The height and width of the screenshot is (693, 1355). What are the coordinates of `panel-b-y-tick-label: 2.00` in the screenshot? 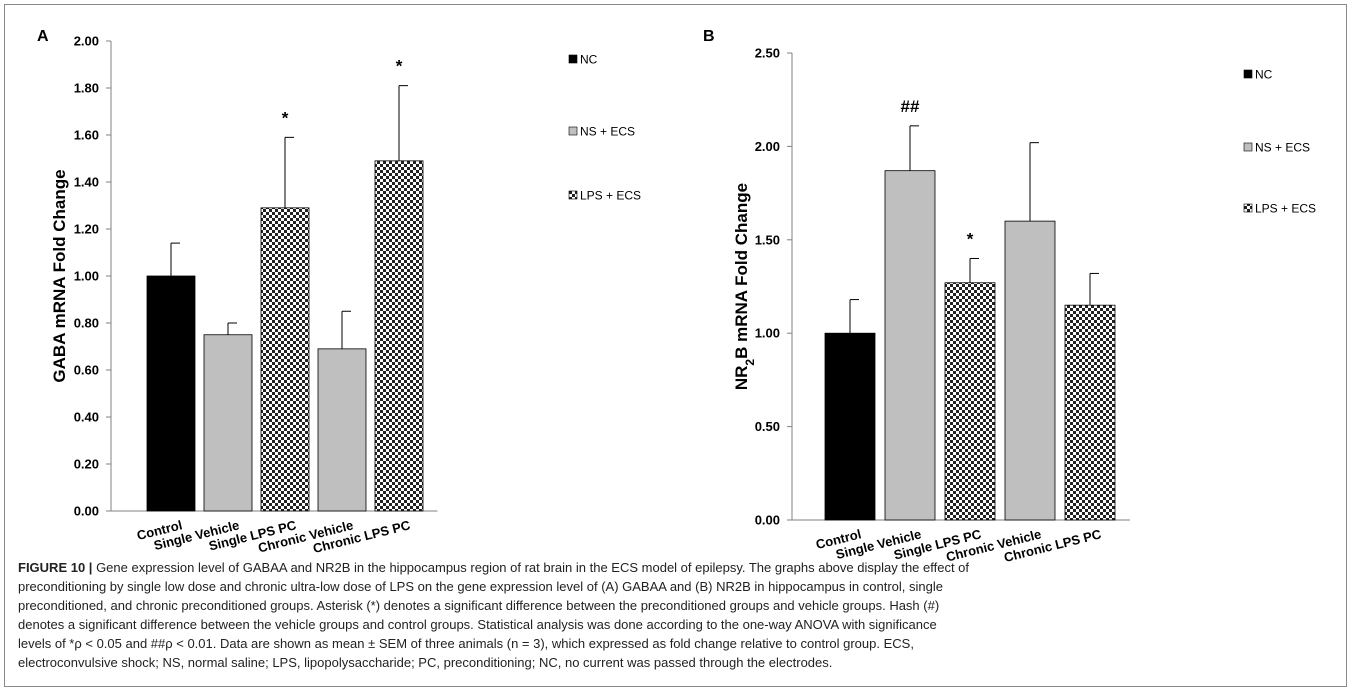 It's located at (767, 146).